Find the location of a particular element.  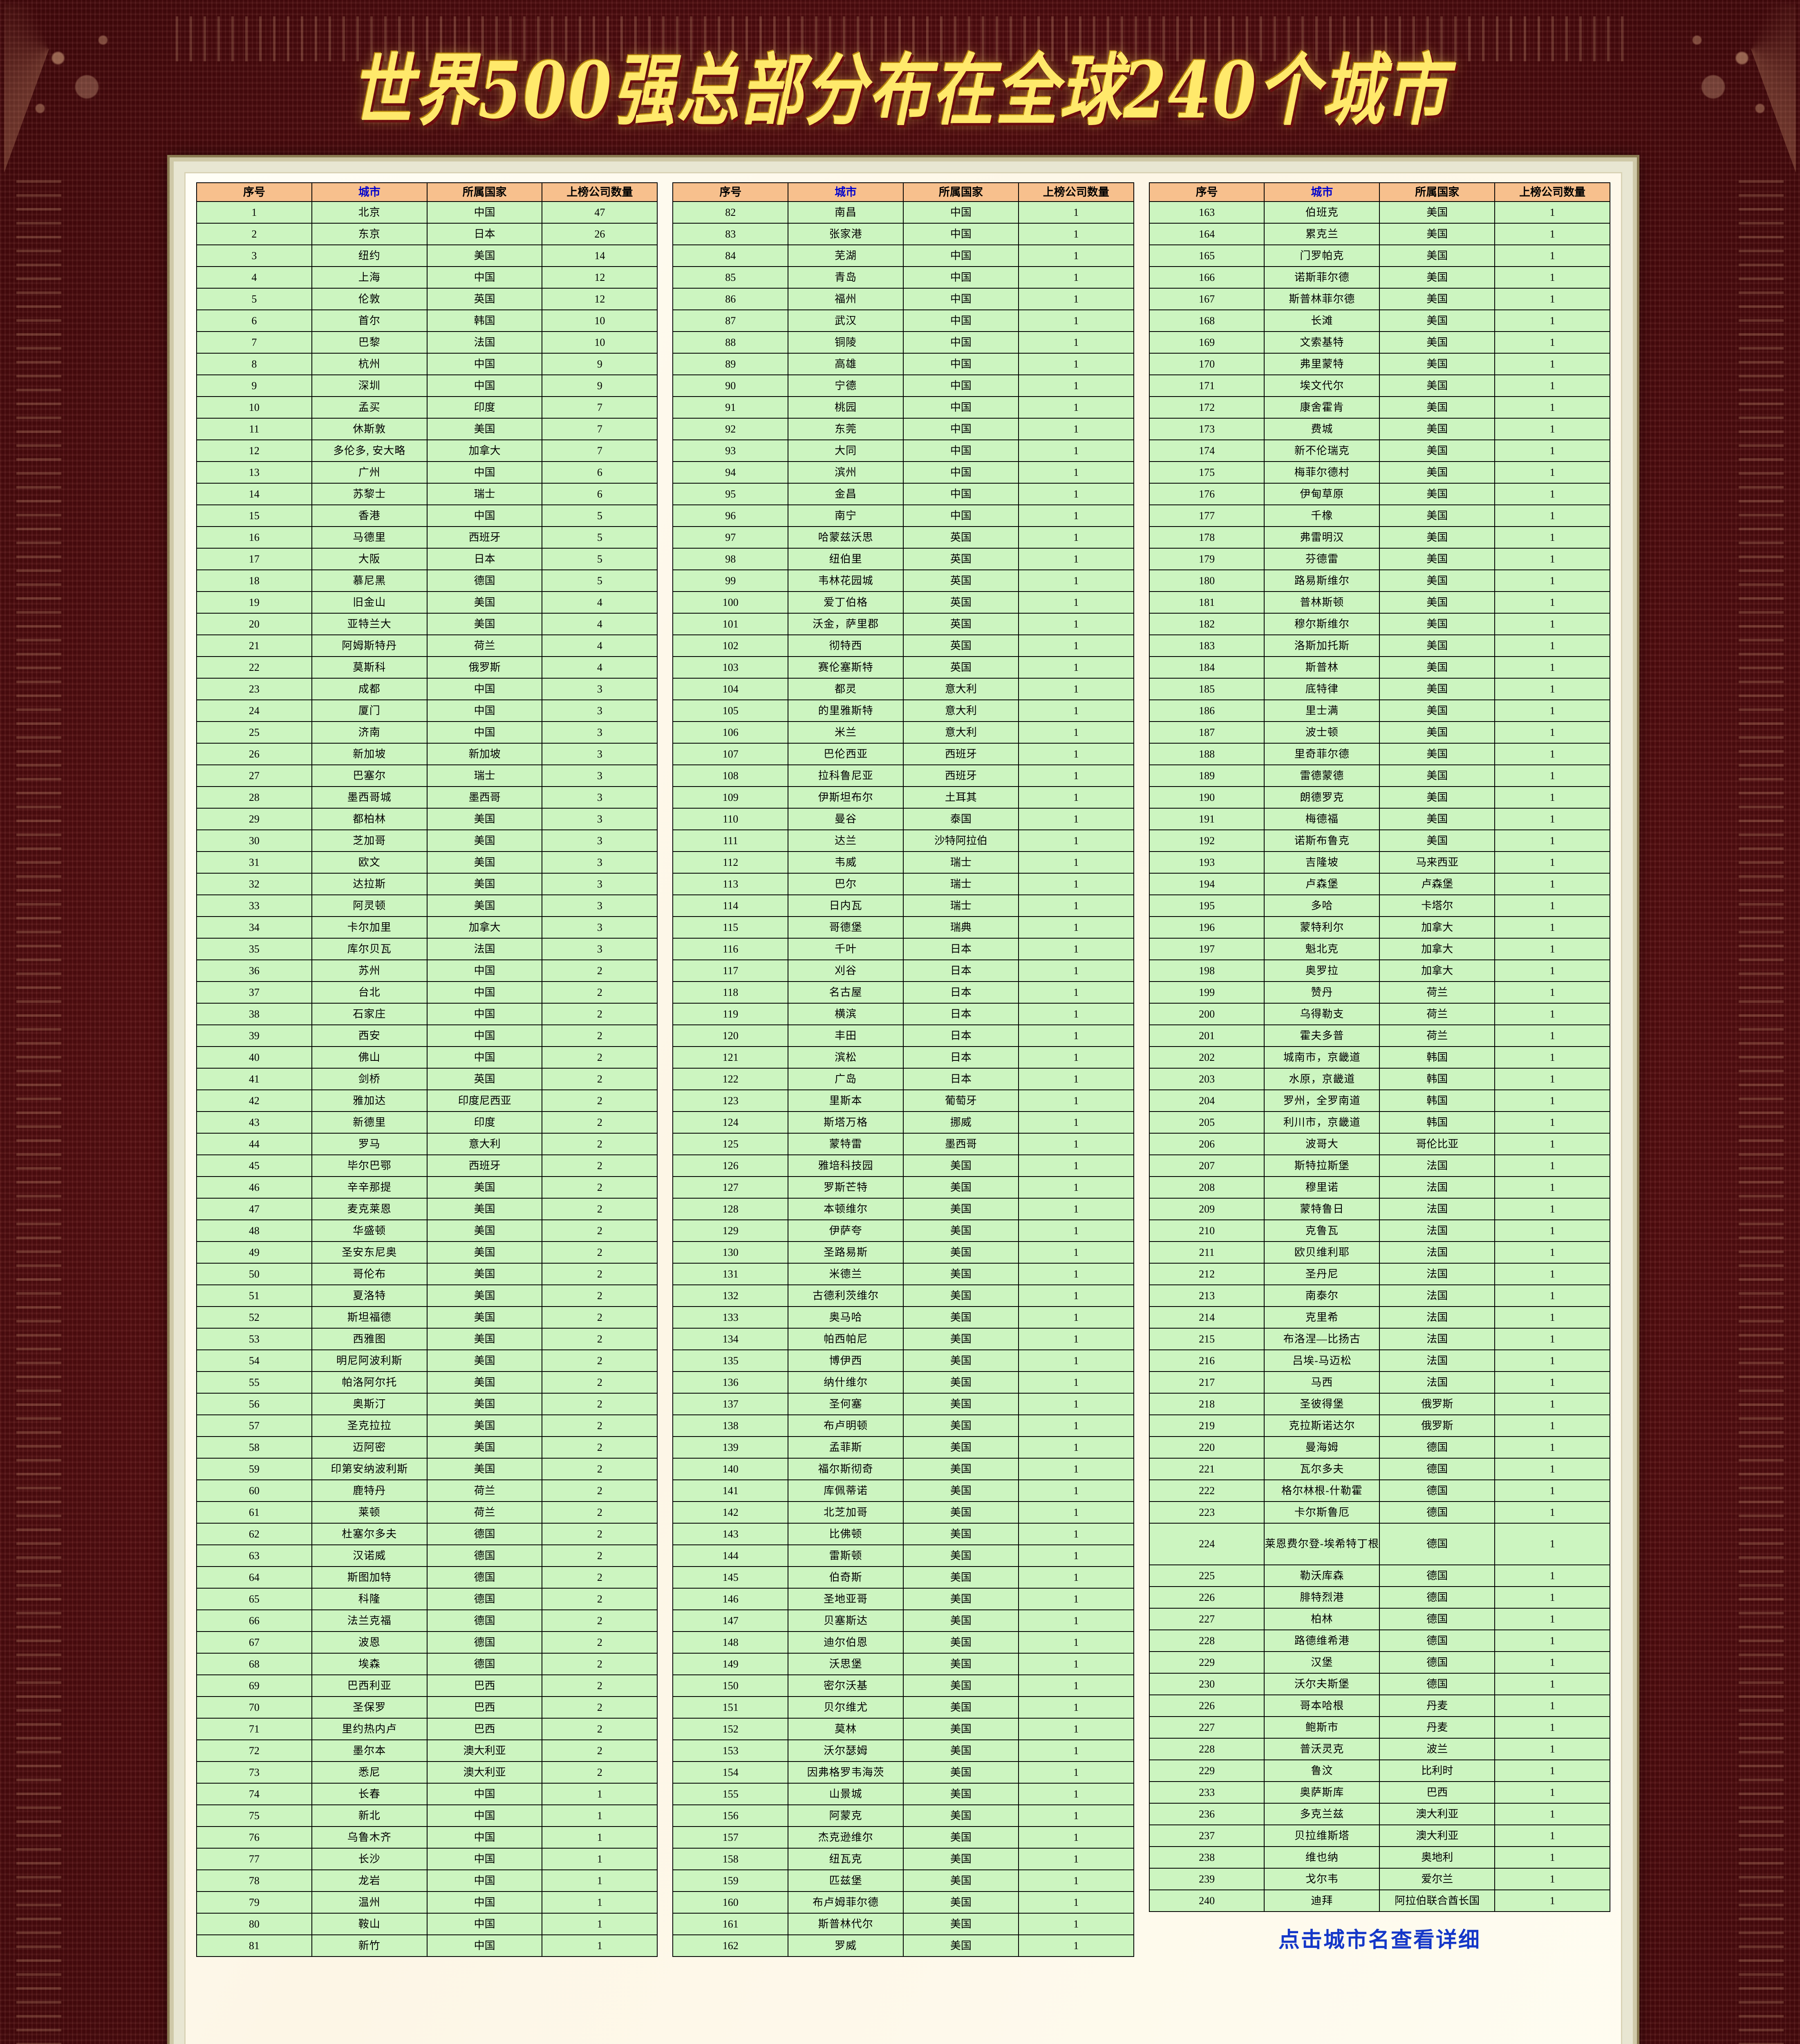

cell-city-link: 横滨 is located at coordinates (846, 1014).